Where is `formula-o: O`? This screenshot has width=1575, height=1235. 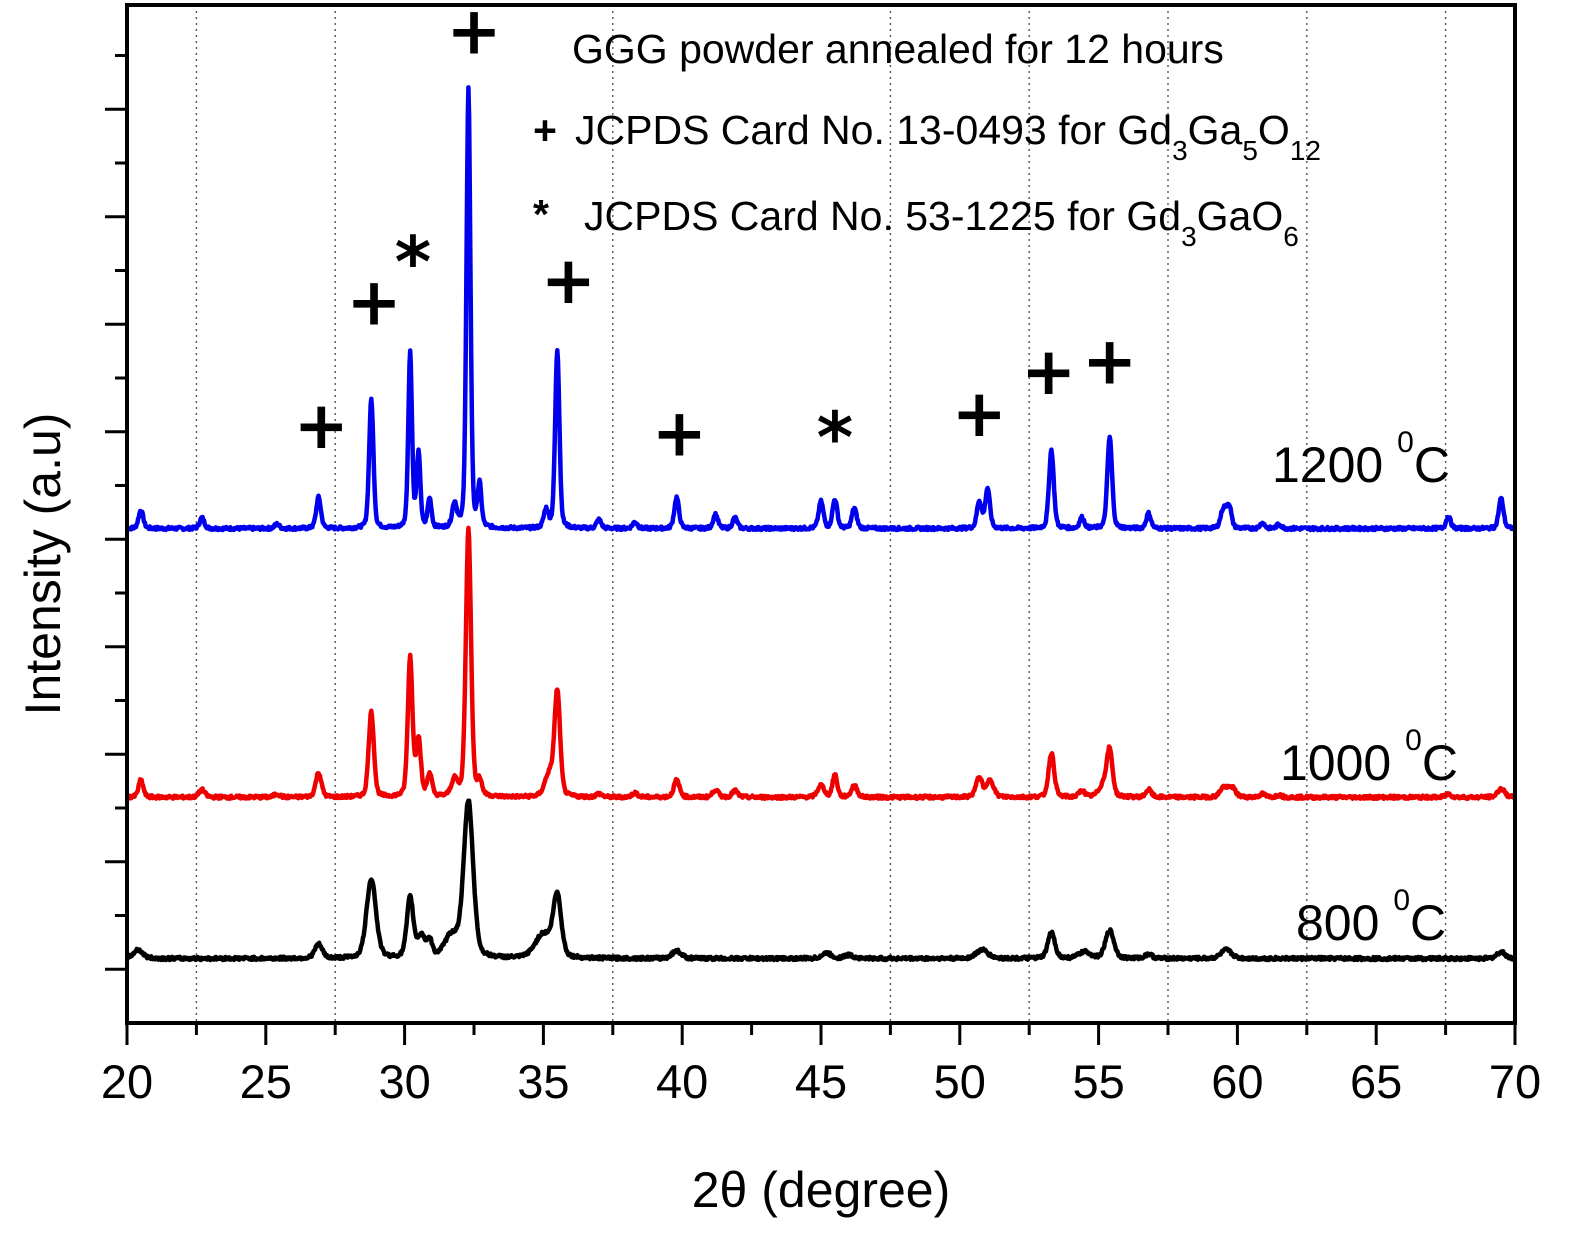
formula-o: O is located at coordinates (1274, 130).